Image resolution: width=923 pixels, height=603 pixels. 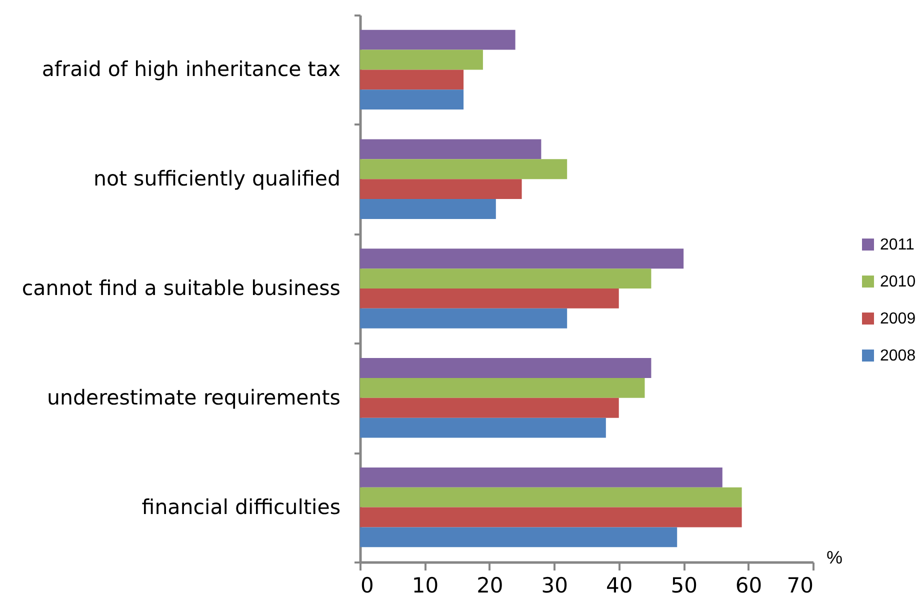 What do you see at coordinates (898, 356) in the screenshot?
I see `legend-label: 2008` at bounding box center [898, 356].